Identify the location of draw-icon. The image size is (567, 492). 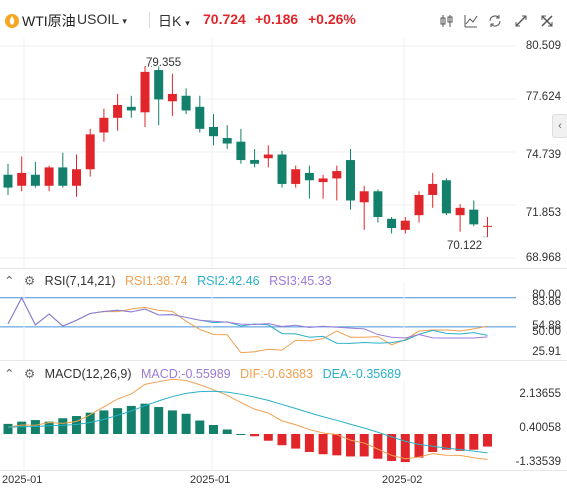
(521, 21).